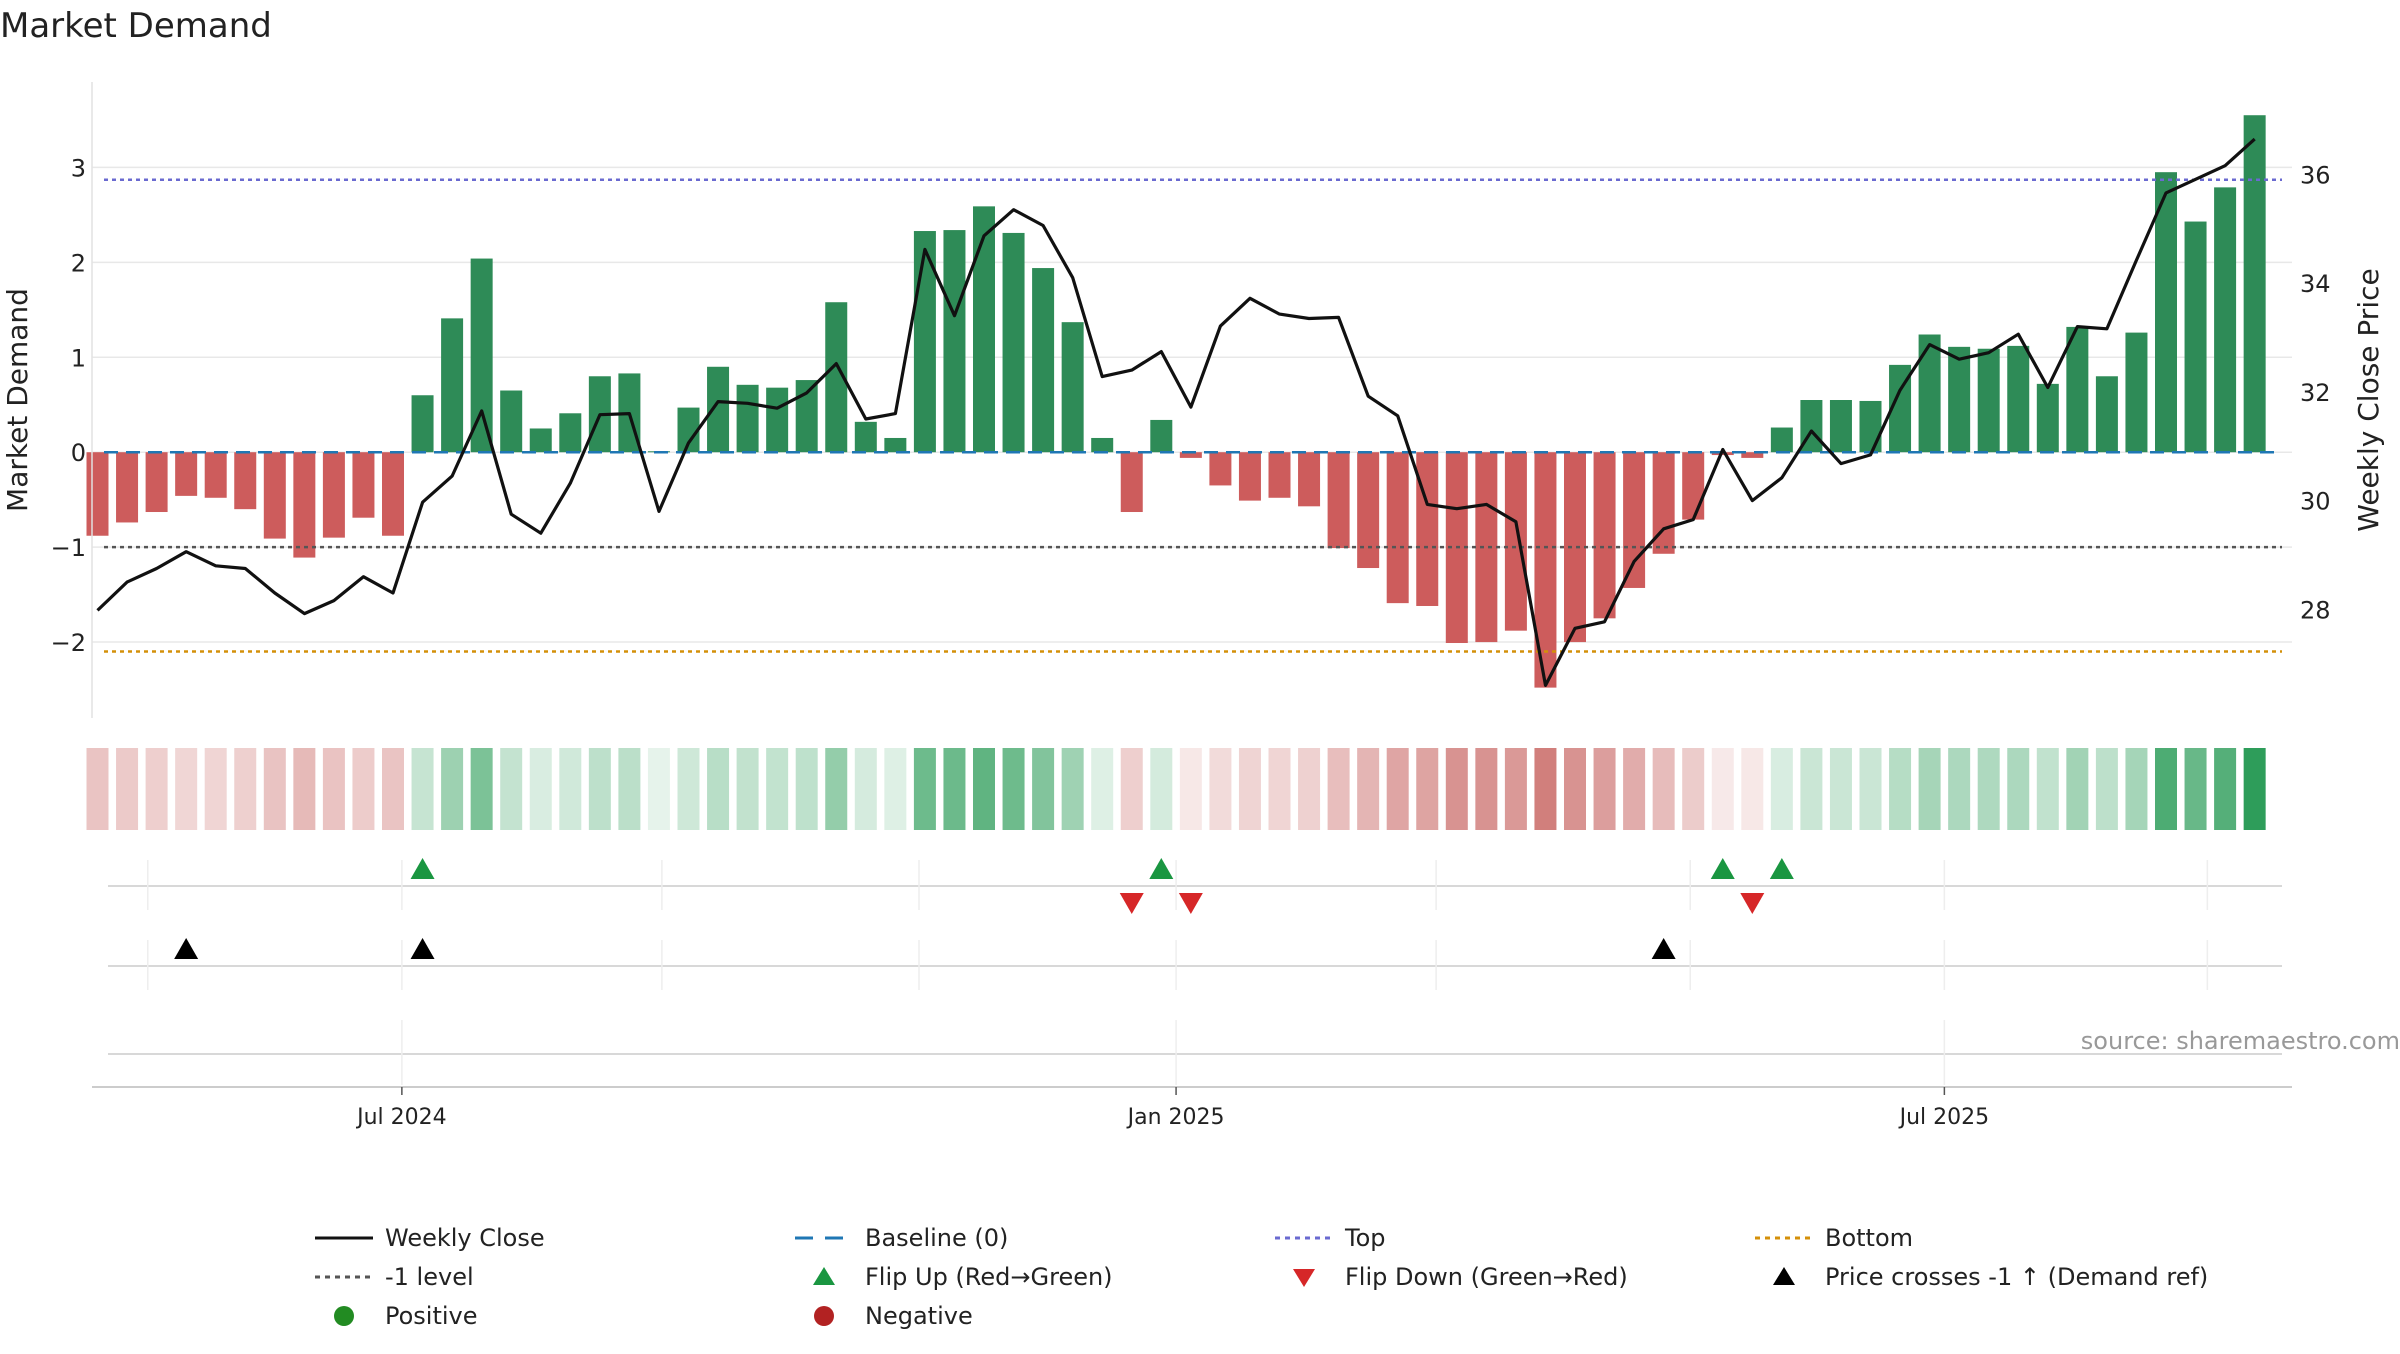 This screenshot has height=1354, width=2400. What do you see at coordinates (1330, 1238) in the screenshot?
I see `legend-item: Top` at bounding box center [1330, 1238].